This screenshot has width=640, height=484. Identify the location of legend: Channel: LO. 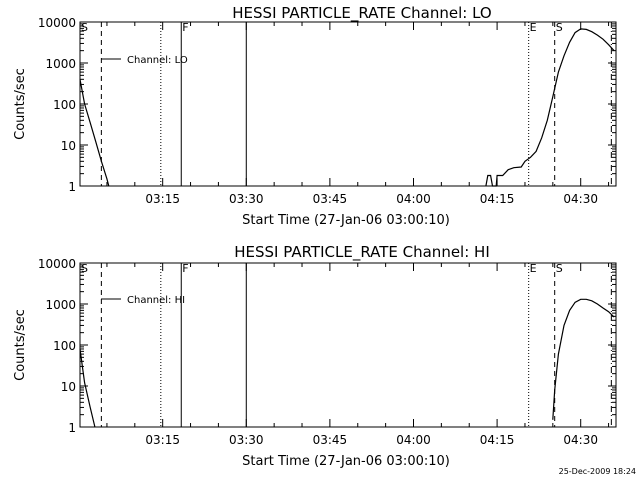
(144, 60).